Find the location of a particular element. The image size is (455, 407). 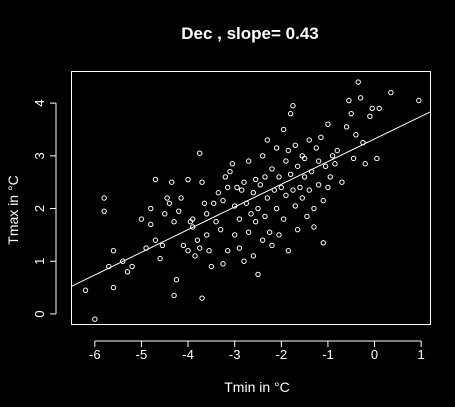

y-tick-label: 4 is located at coordinates (39, 103).